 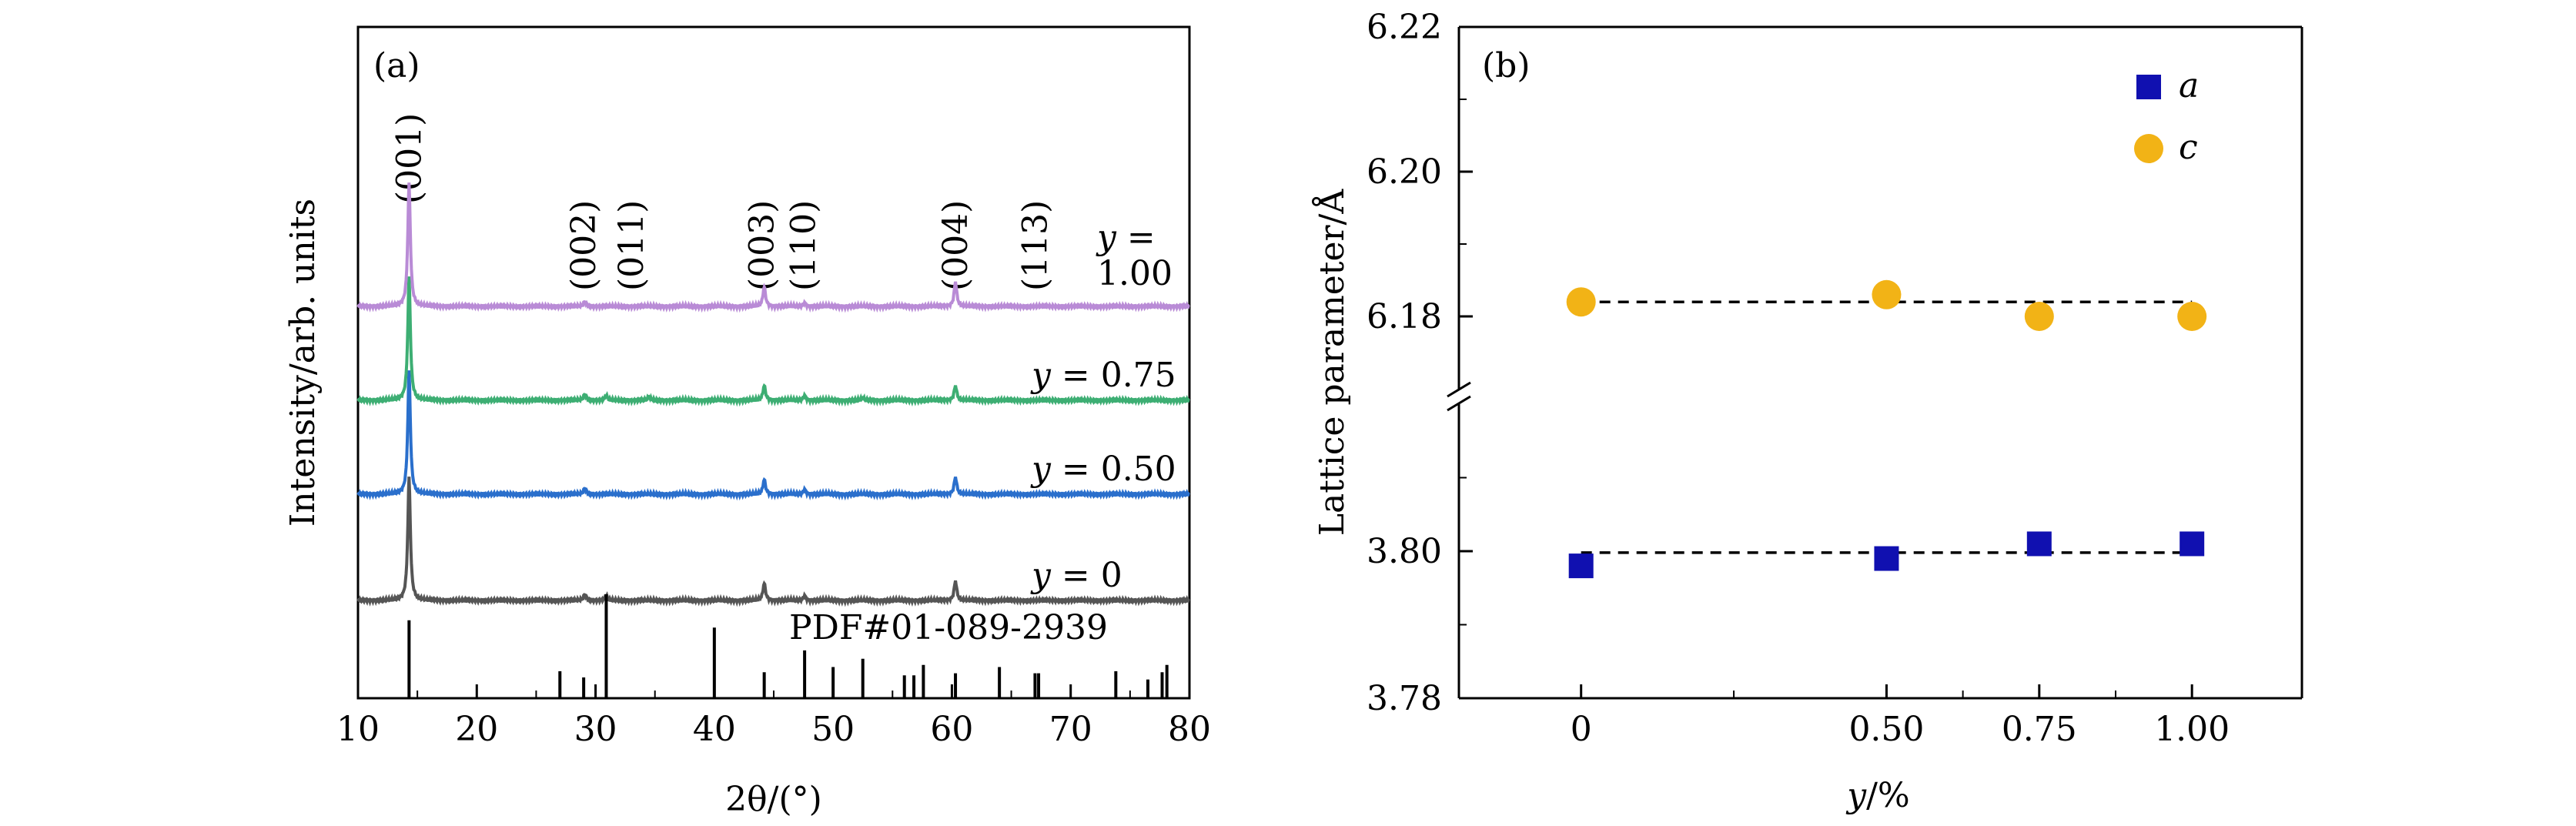 What do you see at coordinates (788, 646) in the screenshot?
I see `reference-sticks` at bounding box center [788, 646].